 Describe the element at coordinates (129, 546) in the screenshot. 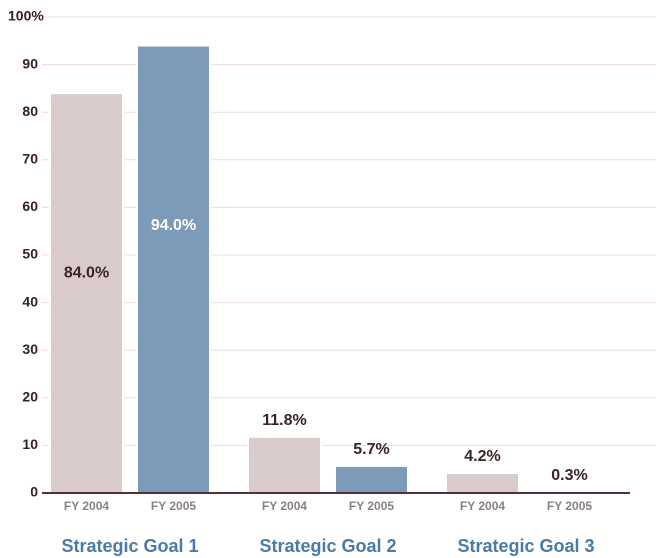

I see `x-tick-label: Strategic Goal 1` at that location.